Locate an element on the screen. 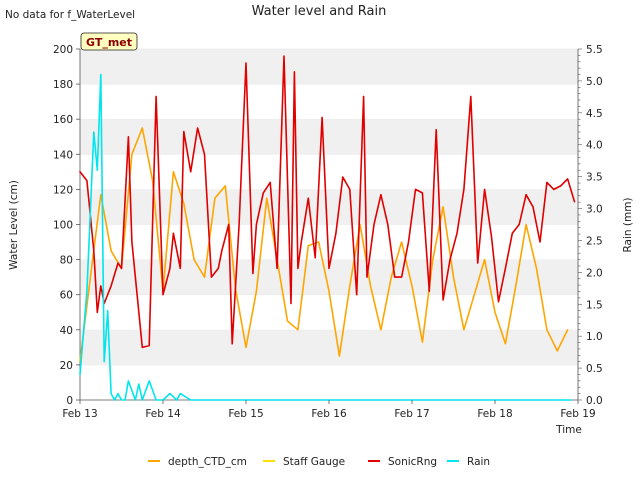 This screenshot has width=640, height=480. y2-tick-label: 4.5 is located at coordinates (594, 114).